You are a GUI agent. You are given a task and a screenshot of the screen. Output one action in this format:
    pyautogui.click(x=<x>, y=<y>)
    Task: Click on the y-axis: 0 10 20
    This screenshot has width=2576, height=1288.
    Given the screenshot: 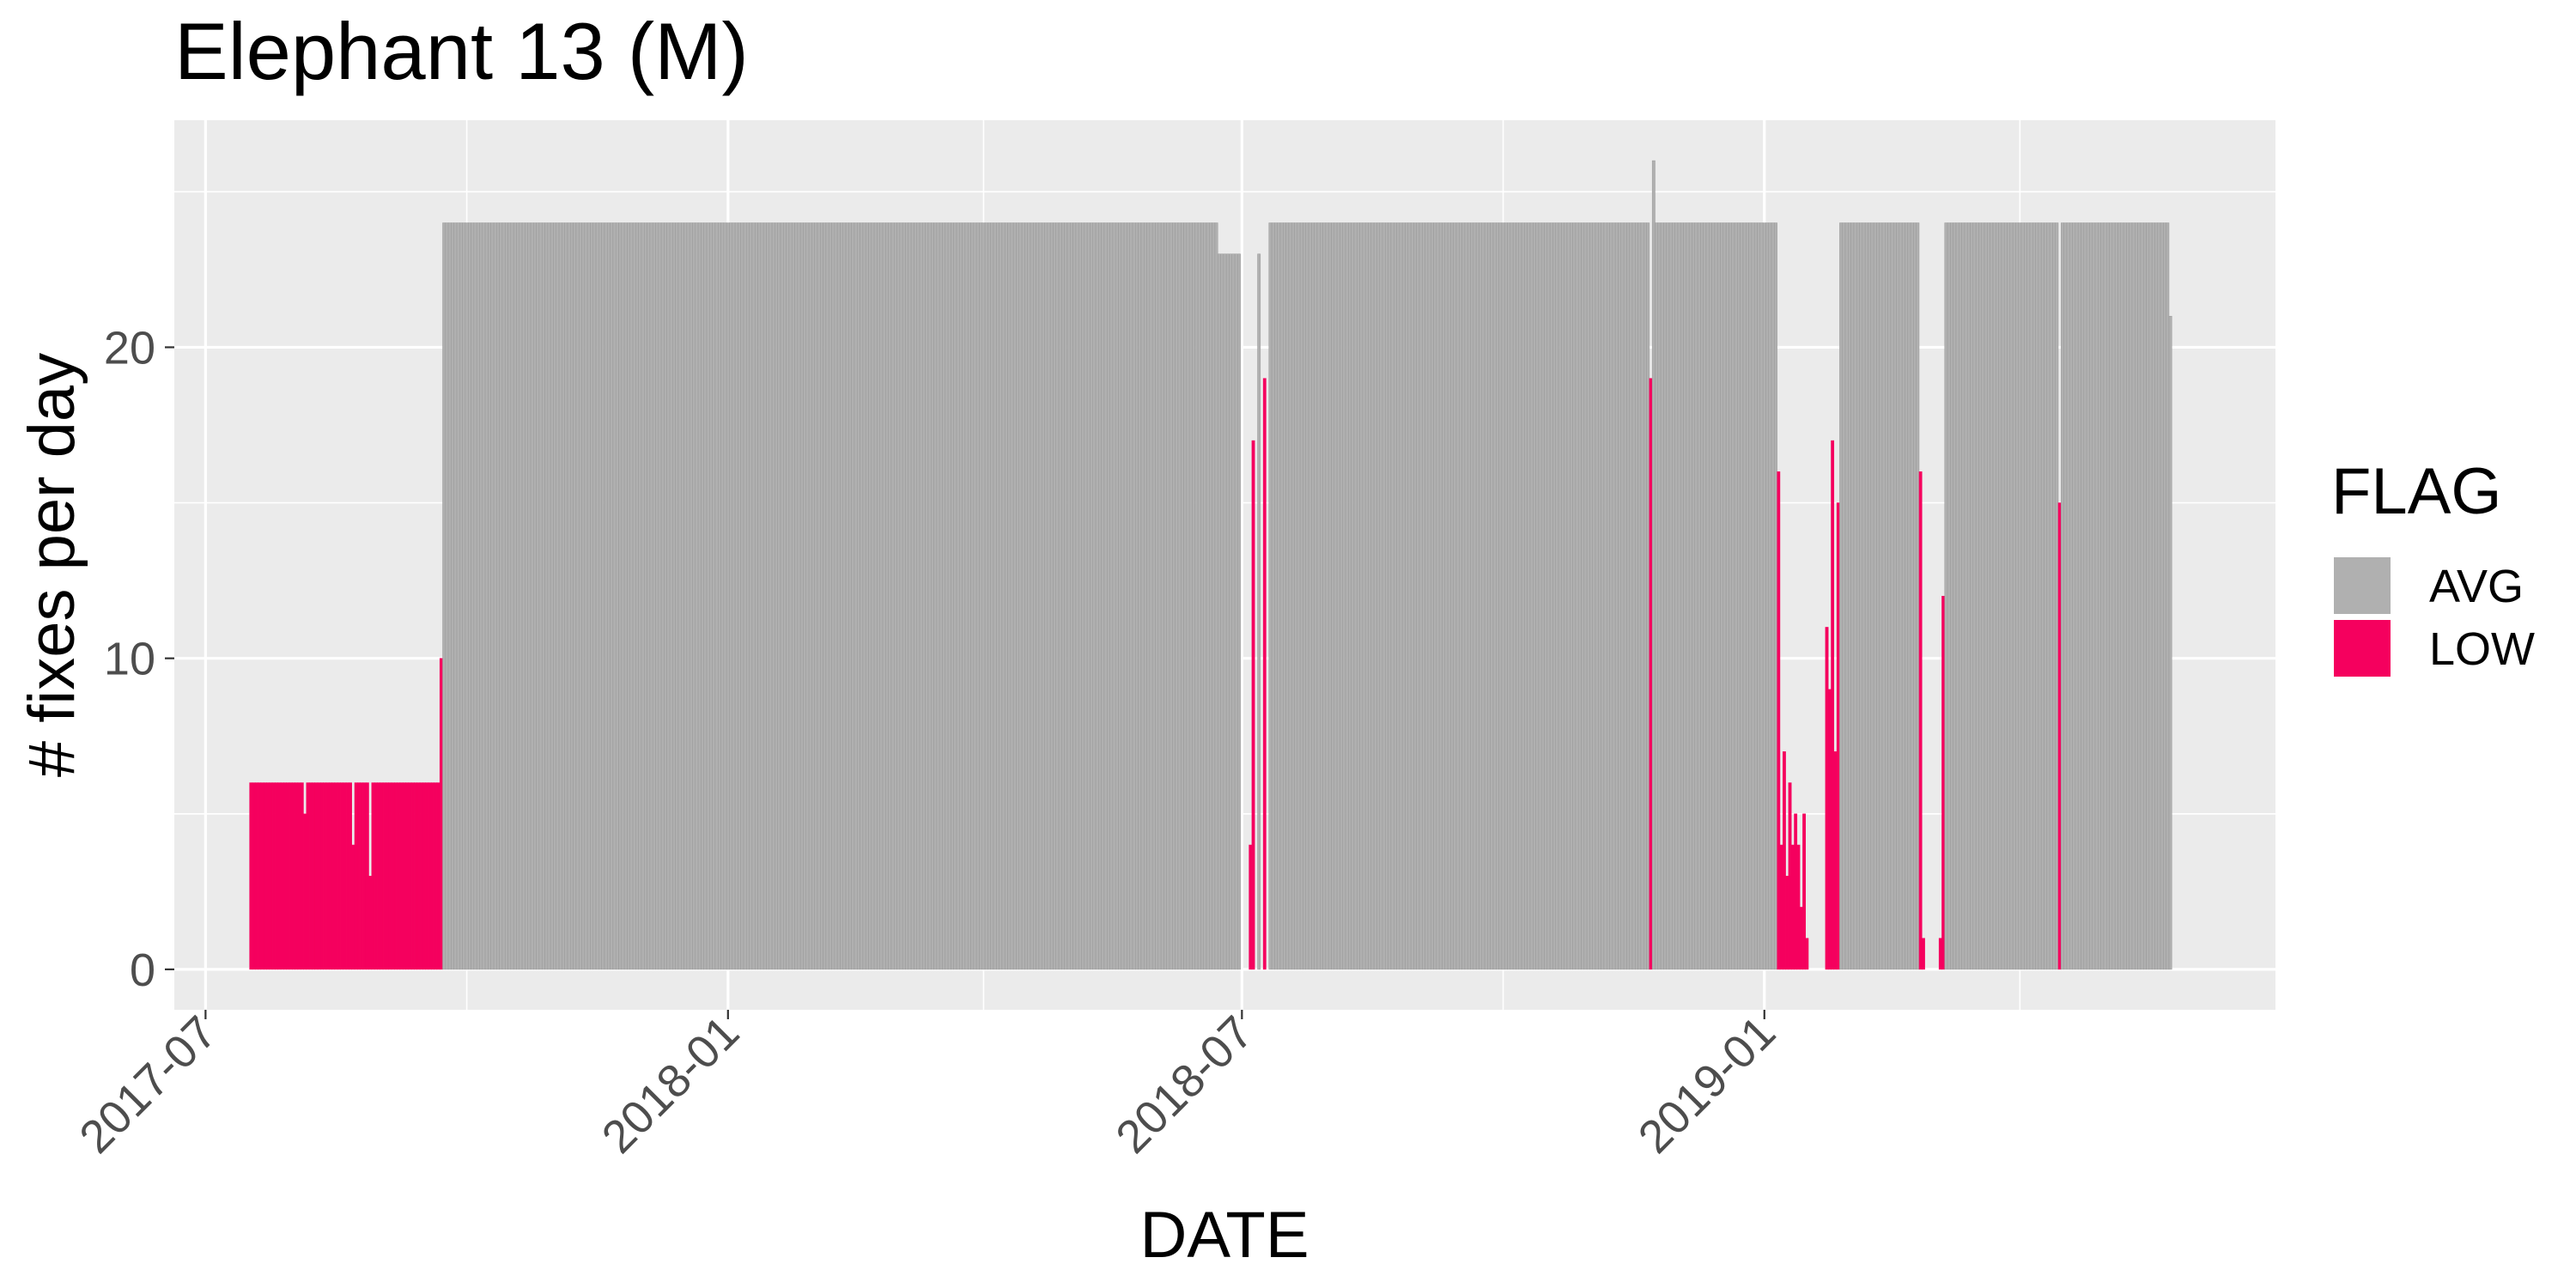 What is the action you would take?
    pyautogui.click(x=139, y=659)
    